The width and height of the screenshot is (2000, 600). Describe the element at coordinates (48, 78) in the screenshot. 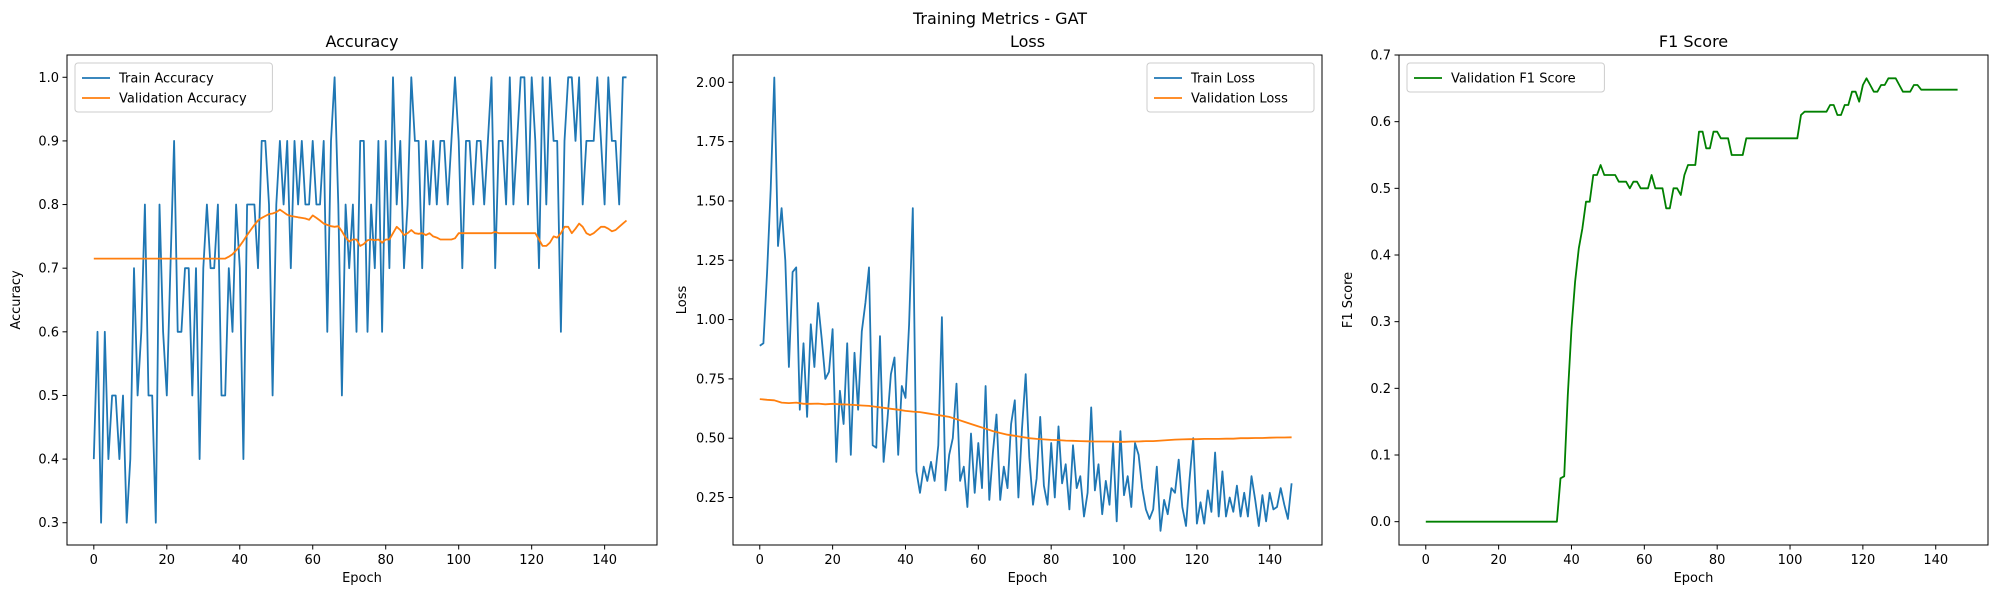

I see `y-tick-label: 1.0` at that location.